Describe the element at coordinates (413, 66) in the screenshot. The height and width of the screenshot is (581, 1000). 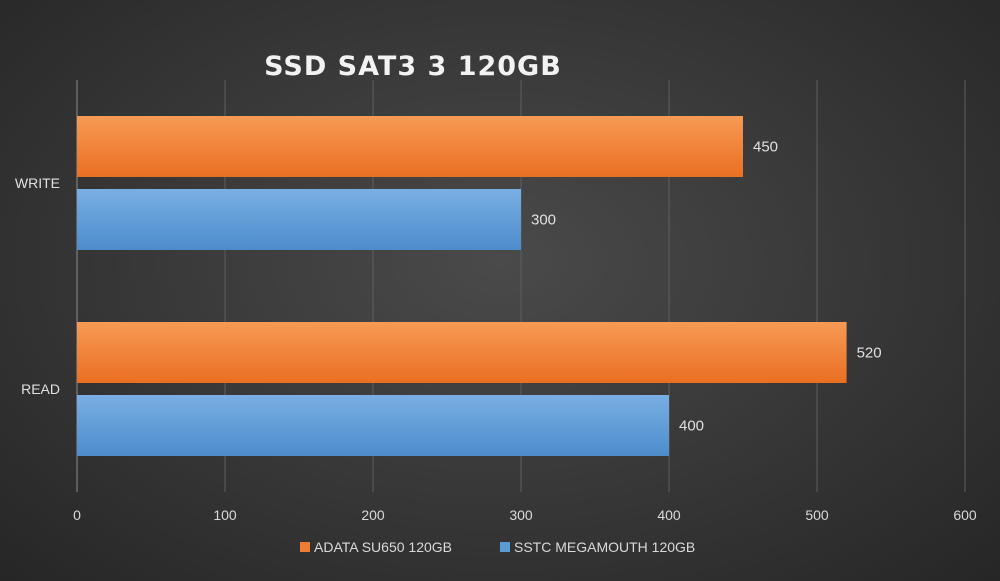
I see `chart-title: SSD SAT3 3 120GB` at that location.